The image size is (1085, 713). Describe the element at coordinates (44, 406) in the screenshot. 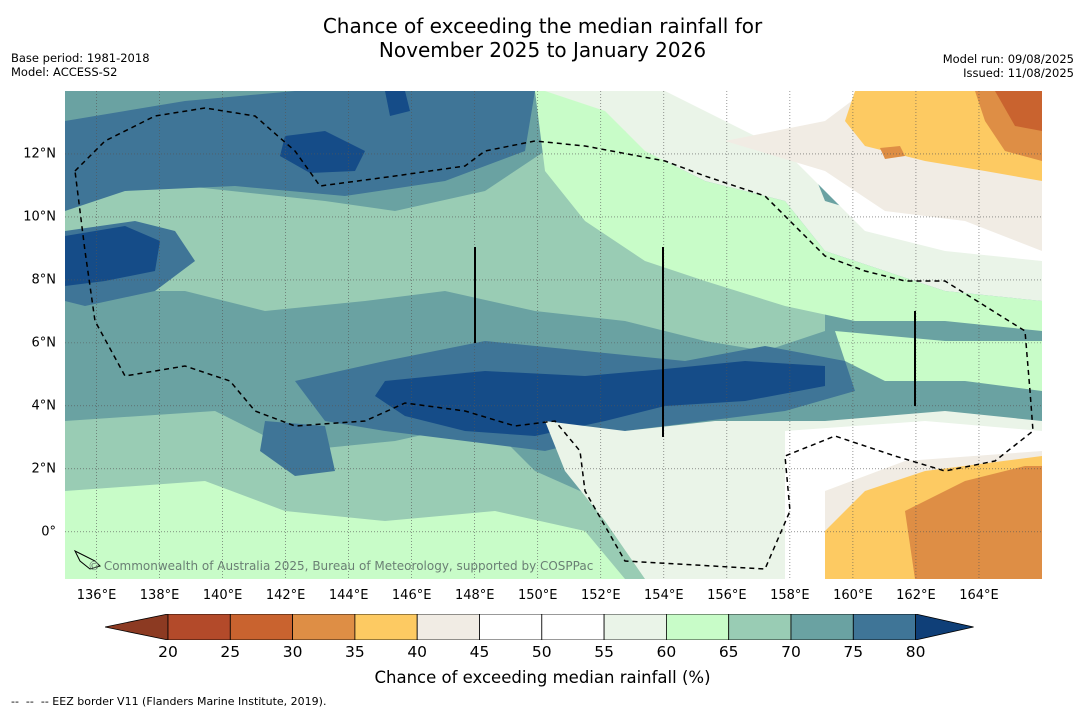

I see `lat-label: 4°N` at that location.